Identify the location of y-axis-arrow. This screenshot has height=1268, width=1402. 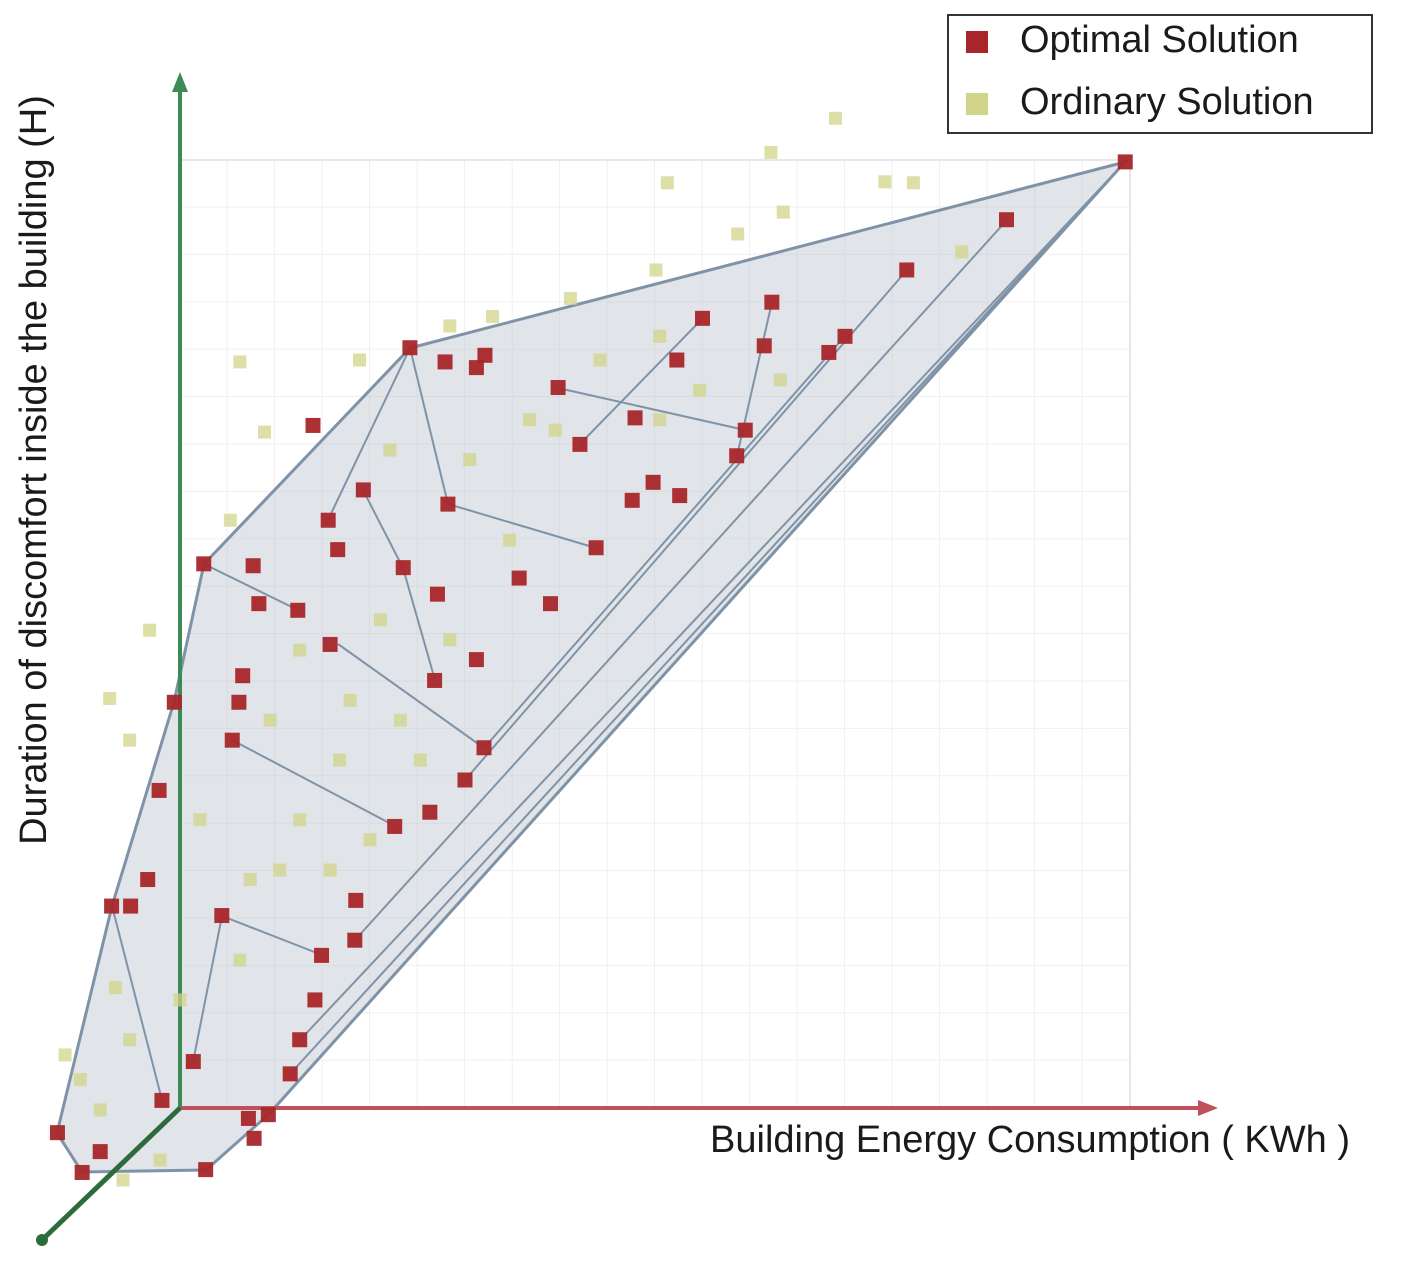
(180, 82).